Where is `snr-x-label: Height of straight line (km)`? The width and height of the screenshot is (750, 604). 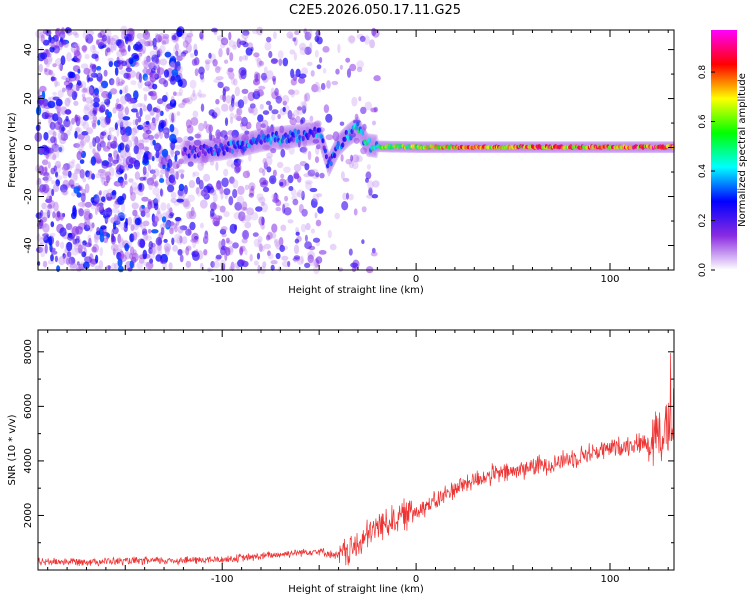 snr-x-label: Height of straight line (km) is located at coordinates (356, 589).